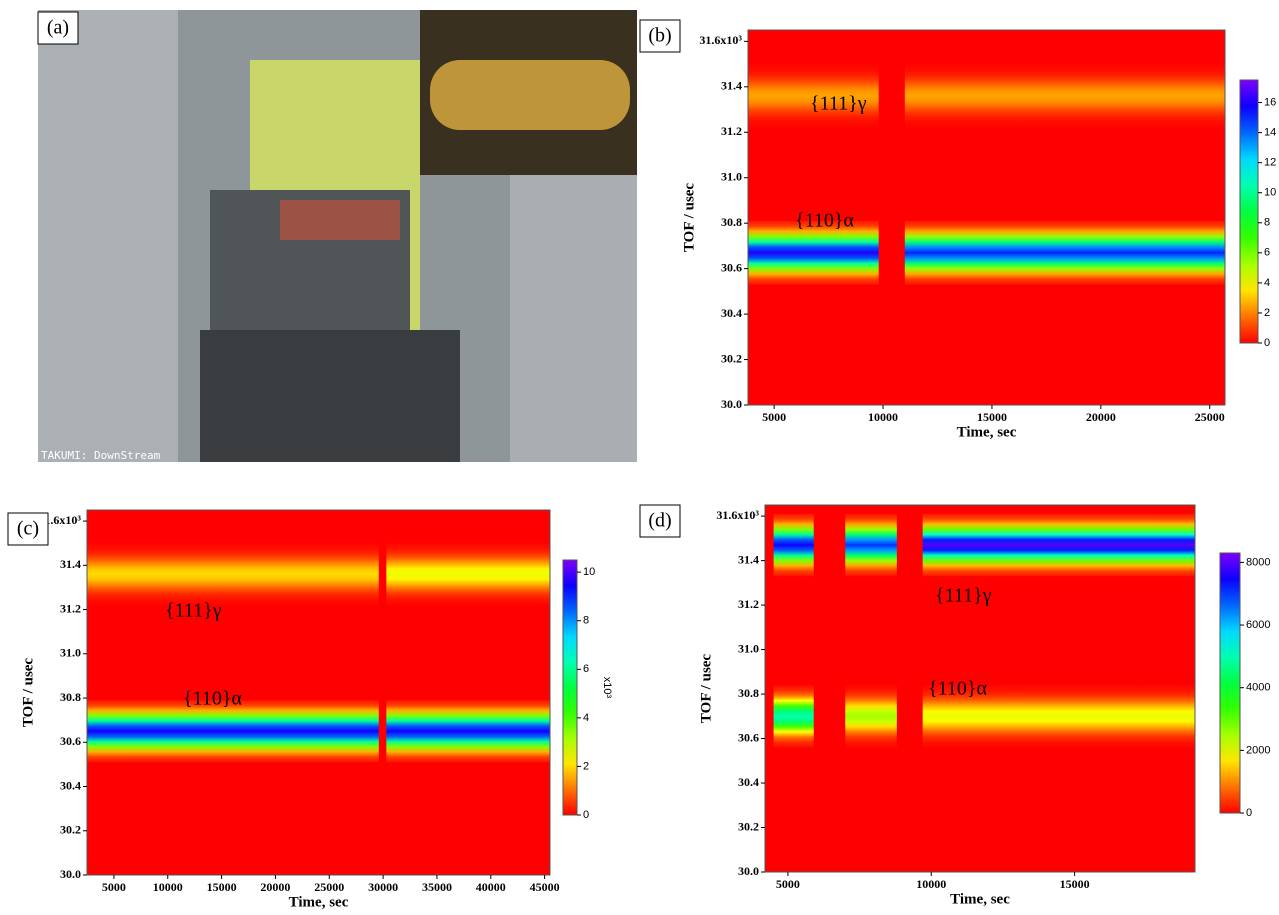  What do you see at coordinates (108, 236) in the screenshot?
I see `door-left` at bounding box center [108, 236].